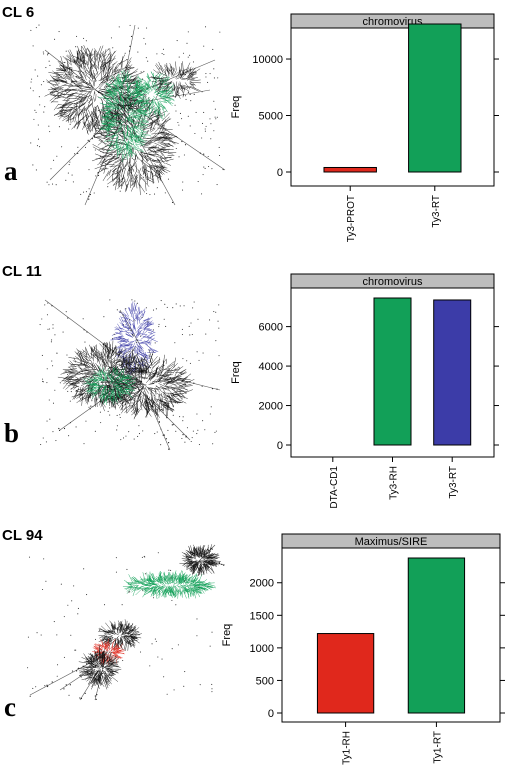 The height and width of the screenshot is (768, 507). What do you see at coordinates (12, 433) in the screenshot?
I see `panel-letter-b: b` at bounding box center [12, 433].